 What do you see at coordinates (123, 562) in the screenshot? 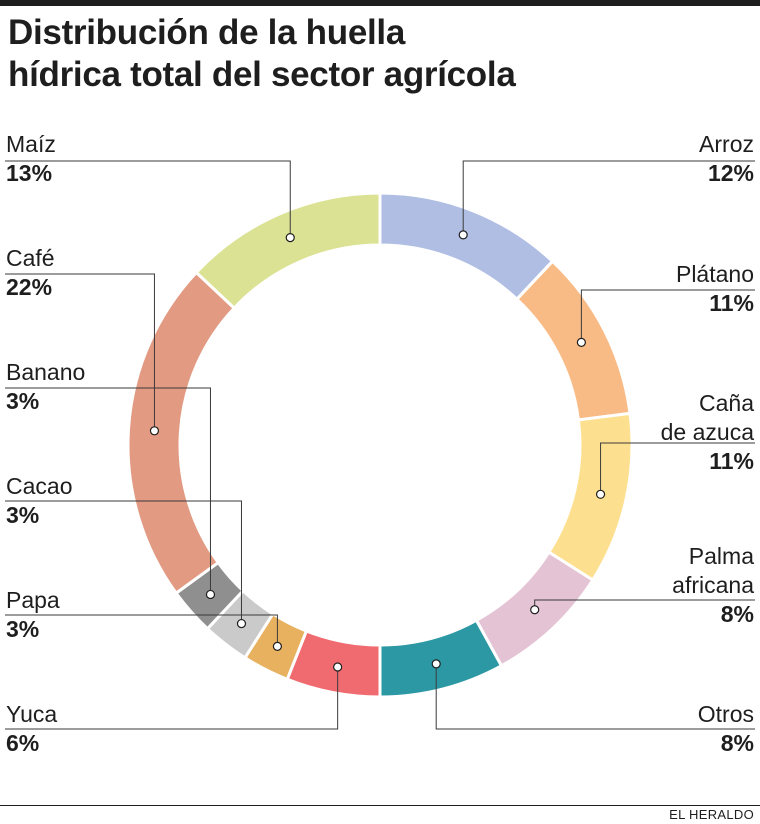
I see `leader-line-cacao` at bounding box center [123, 562].